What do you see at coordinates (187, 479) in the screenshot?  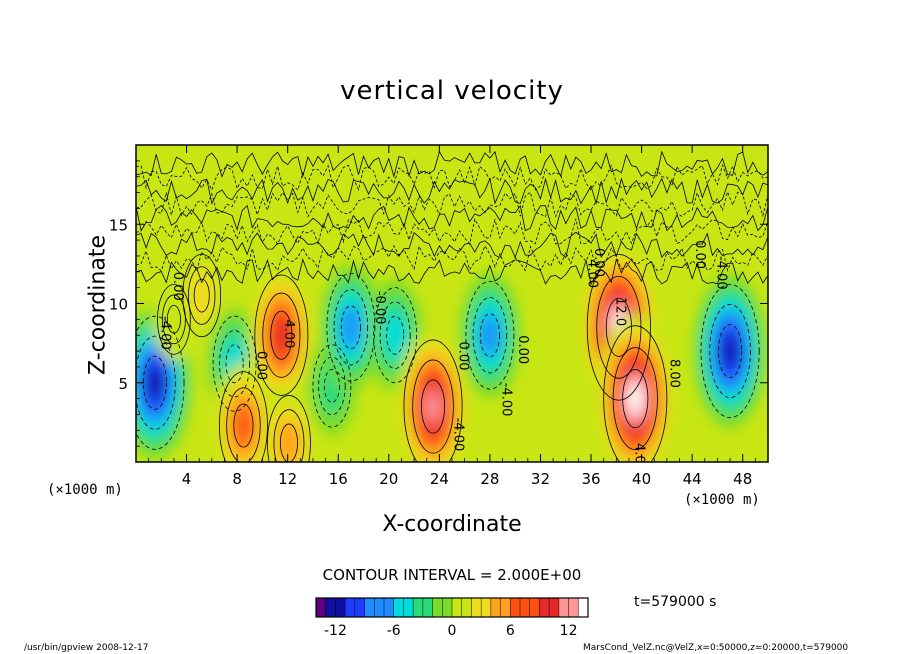 I see `x-tick-label: 4` at bounding box center [187, 479].